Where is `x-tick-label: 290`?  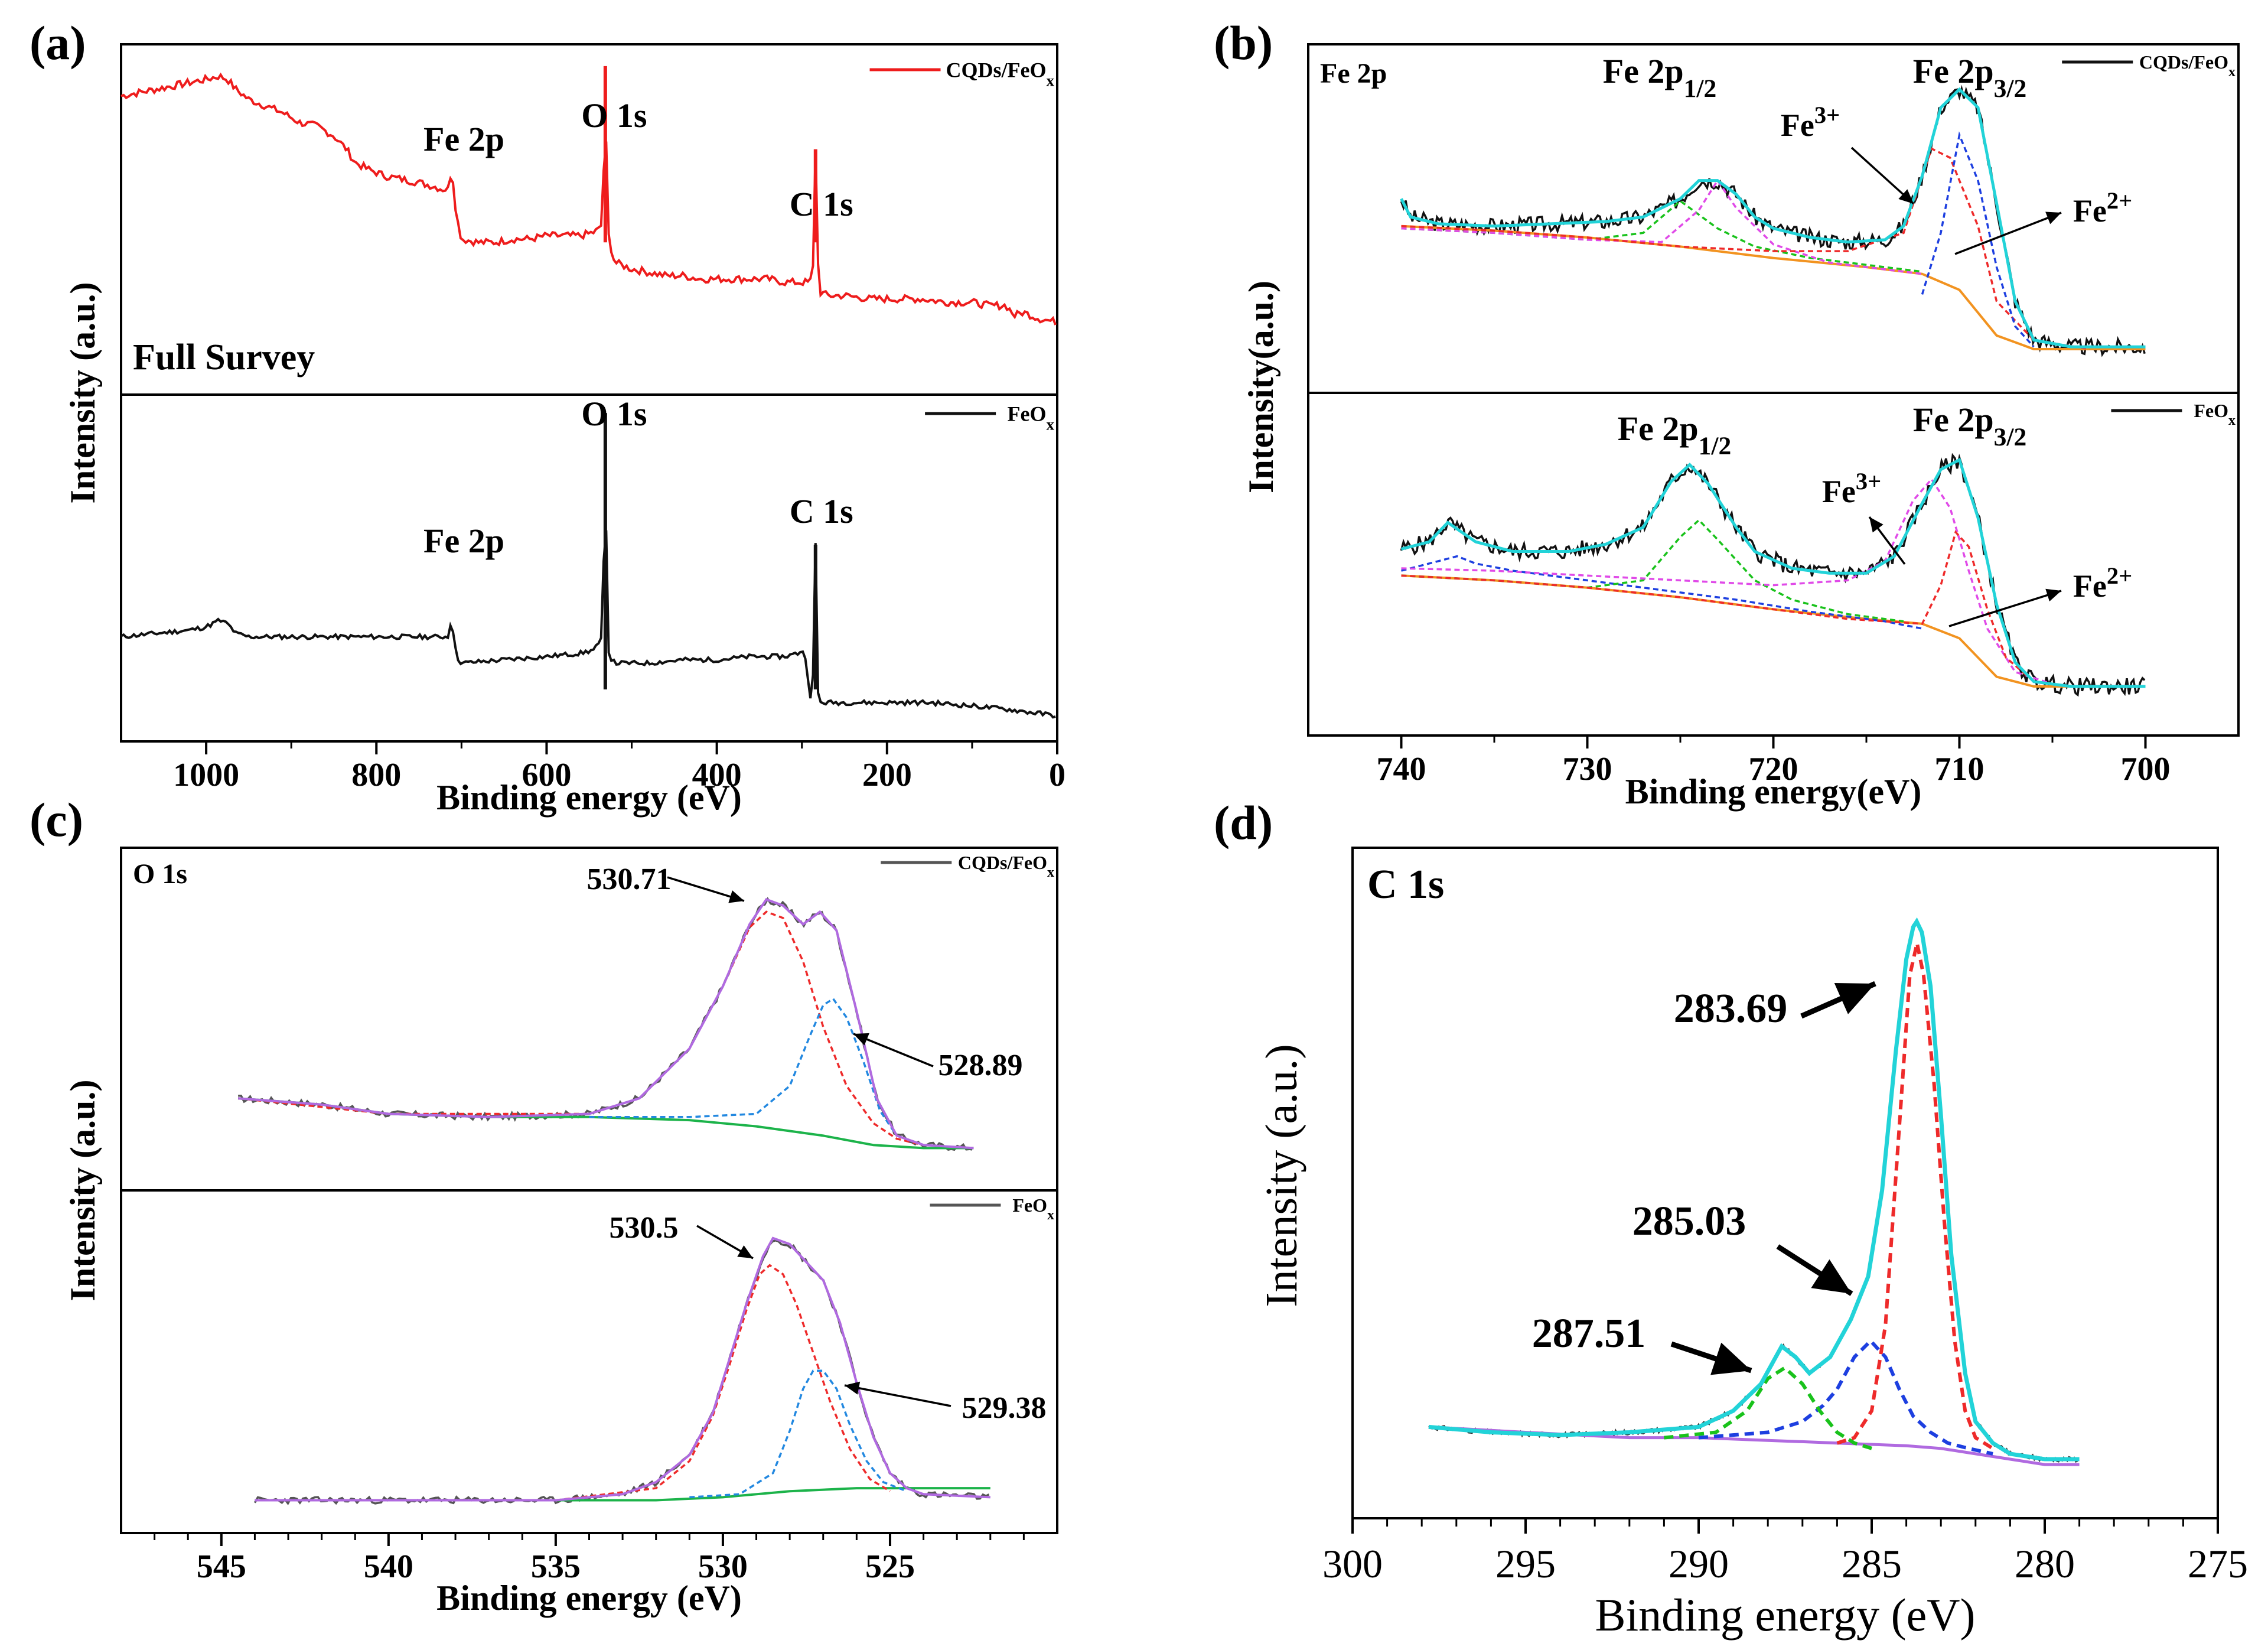 x-tick-label: 290 is located at coordinates (1699, 1563).